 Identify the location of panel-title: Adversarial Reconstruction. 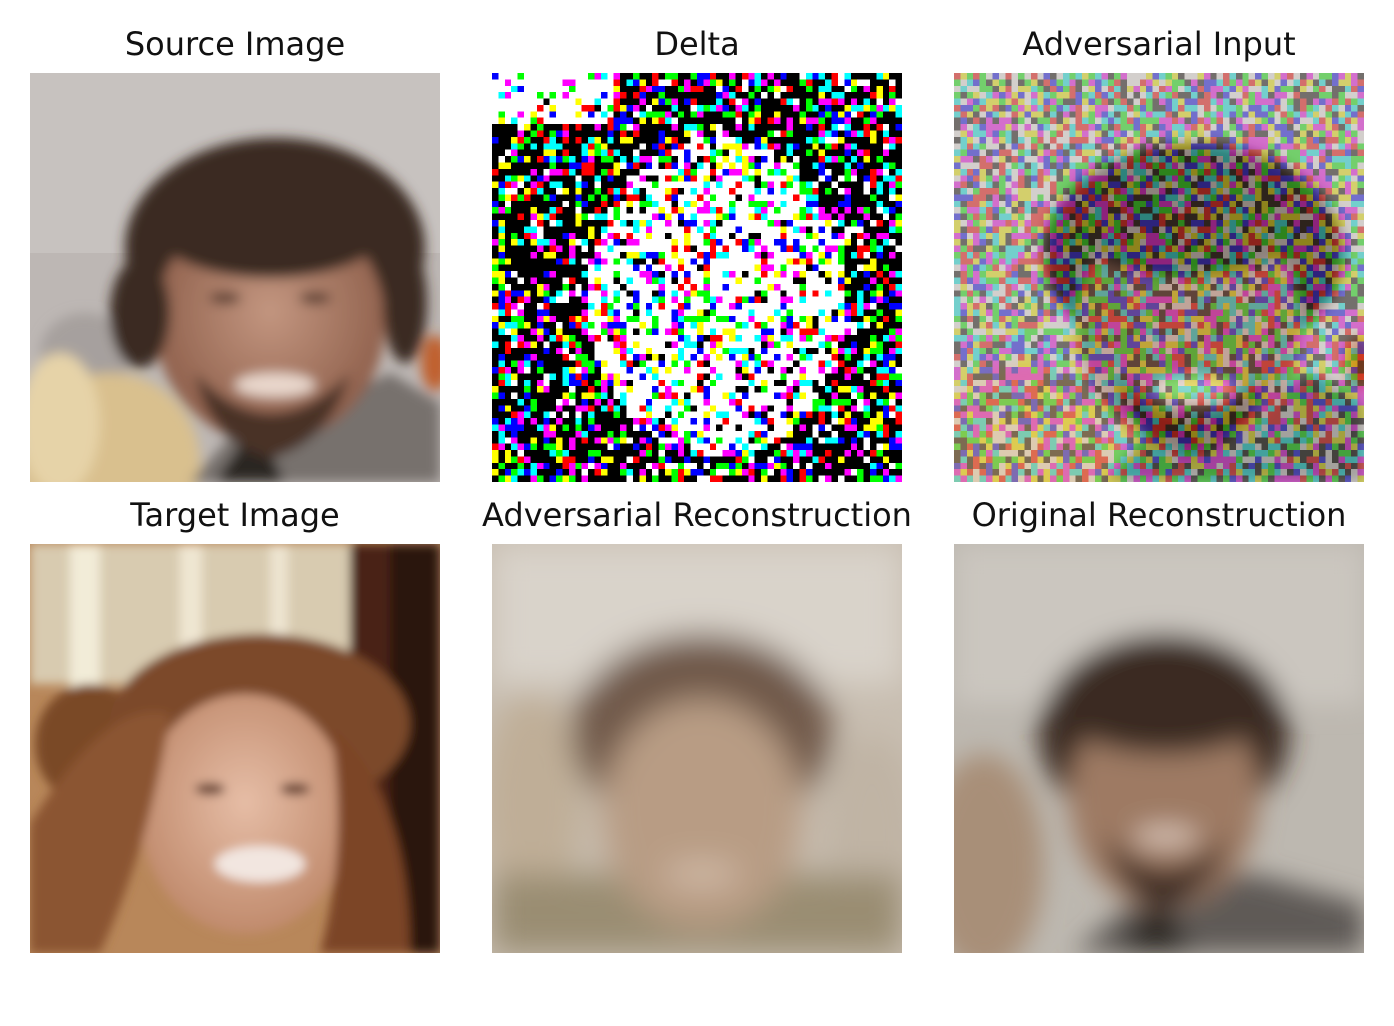
(697, 515).